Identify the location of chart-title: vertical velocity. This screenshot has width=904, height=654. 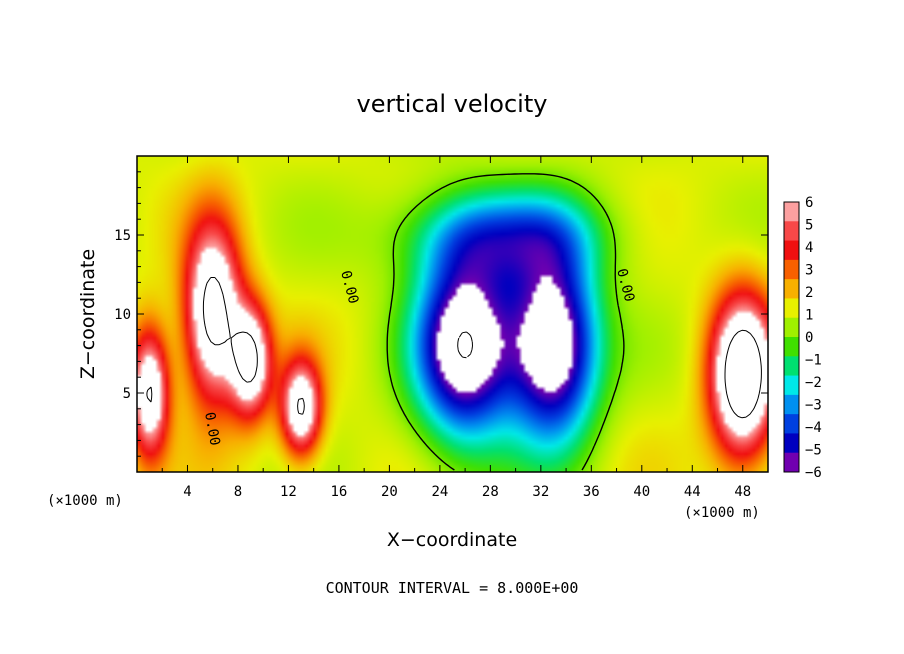
(452, 104).